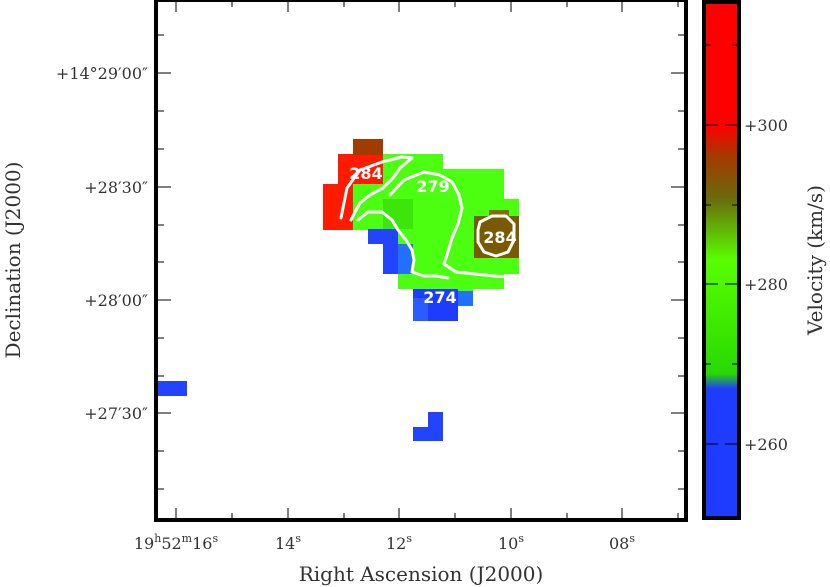  Describe the element at coordinates (405, 259) in the screenshot. I see `pixel-blue-c` at that location.